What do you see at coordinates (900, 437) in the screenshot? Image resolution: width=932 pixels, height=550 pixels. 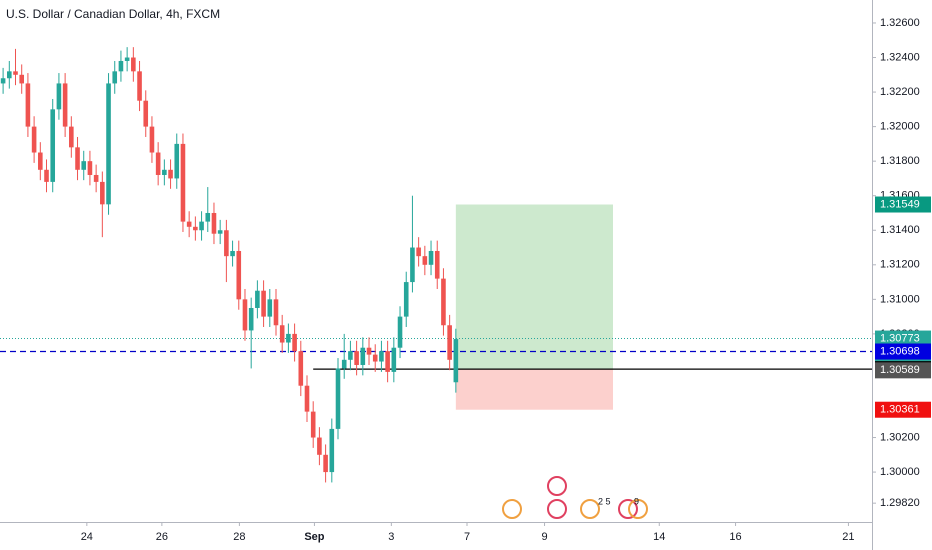 I see `y-tick-label: 1.30200` at bounding box center [900, 437].